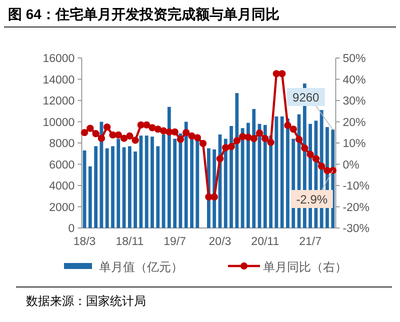 The height and width of the screenshot is (322, 400). I want to click on legend-label: 单月同比（右）, so click(305, 267).